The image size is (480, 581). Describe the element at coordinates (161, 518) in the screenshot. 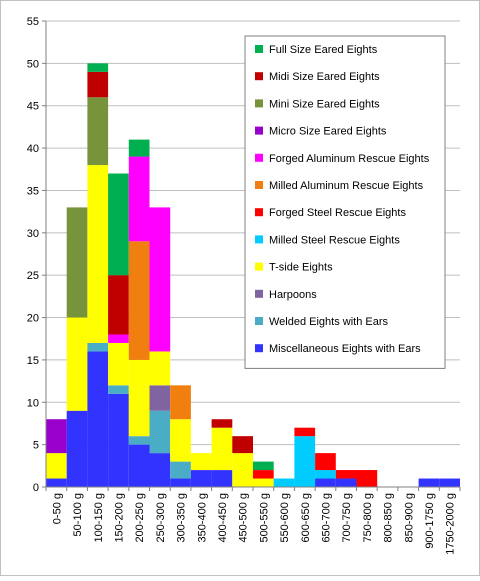

I see `x-tick-label: 250-300 g` at that location.